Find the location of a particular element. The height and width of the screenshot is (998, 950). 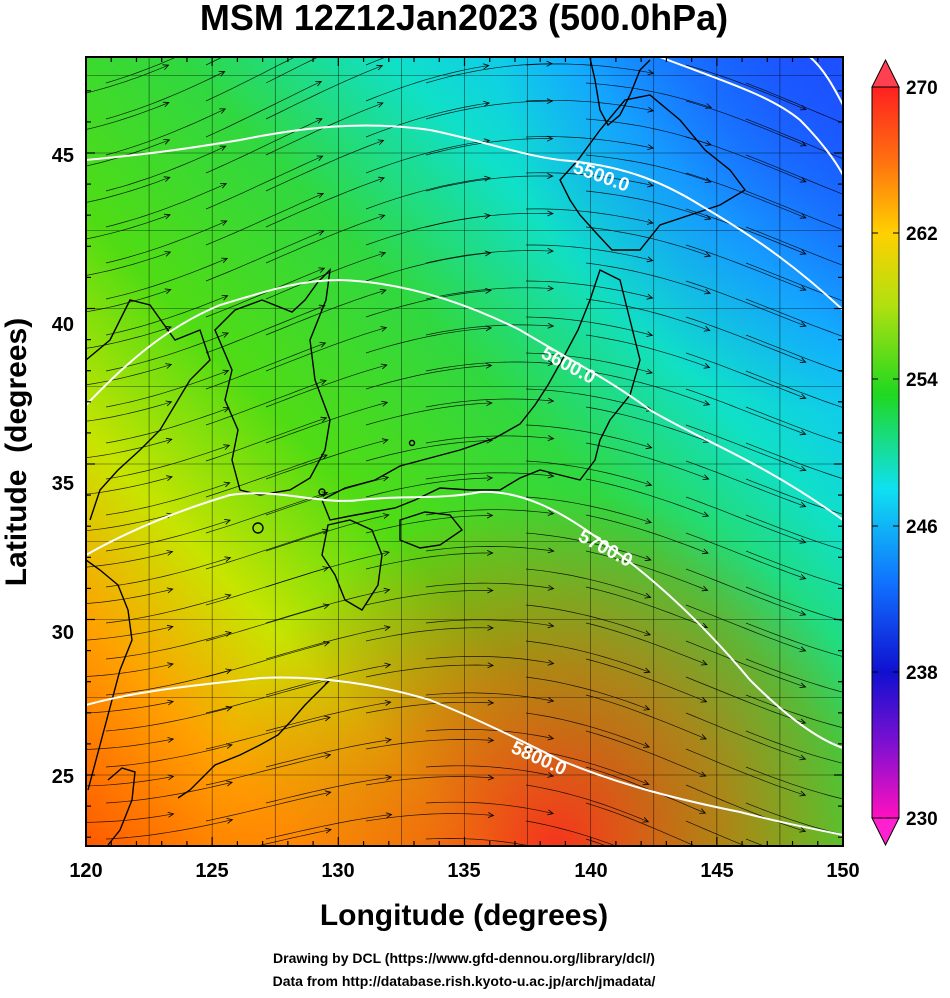

y-tick-label: 45 is located at coordinates (63, 156).